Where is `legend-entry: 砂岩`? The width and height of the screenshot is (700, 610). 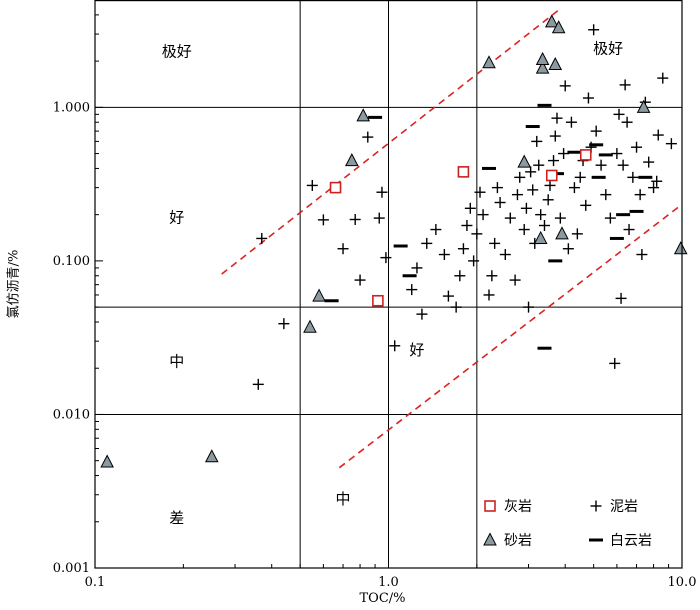
legend-entry: 砂岩 is located at coordinates (507, 540).